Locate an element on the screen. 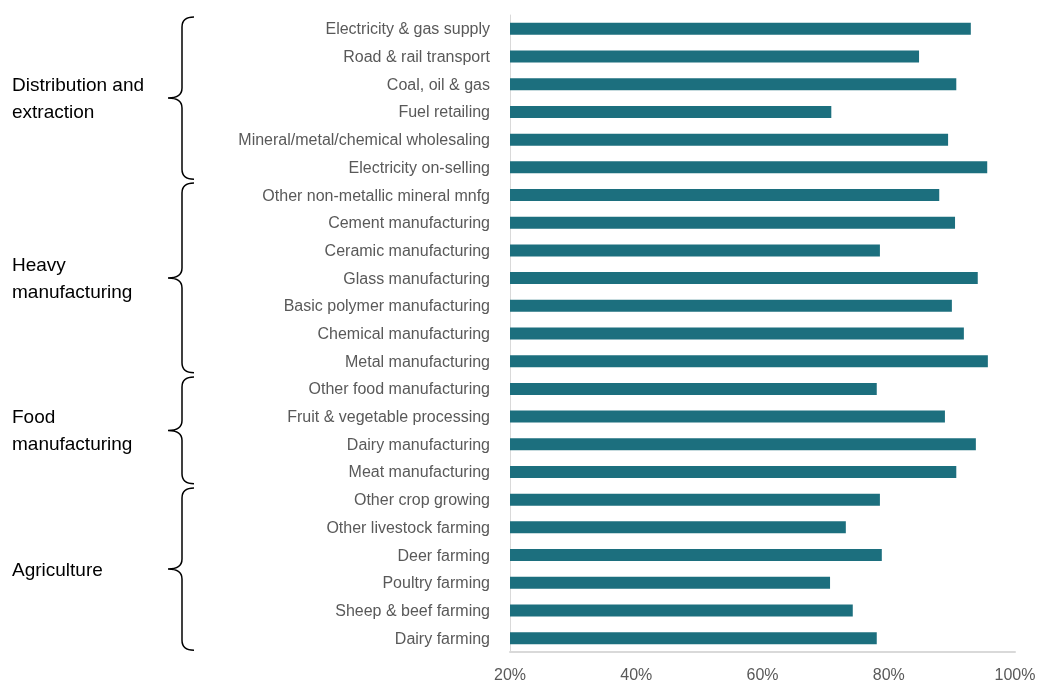 The width and height of the screenshot is (1042, 685). text: Heavy manufacturing is located at coordinates (73, 279).